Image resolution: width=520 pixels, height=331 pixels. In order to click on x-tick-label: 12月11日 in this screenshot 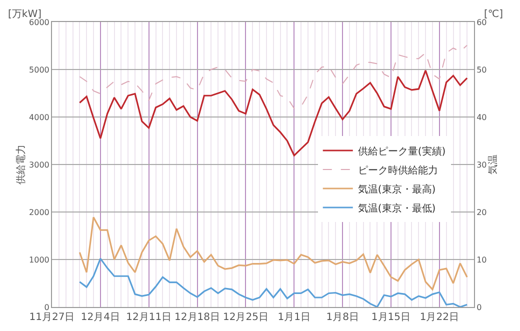, I will do `click(149, 317)`.